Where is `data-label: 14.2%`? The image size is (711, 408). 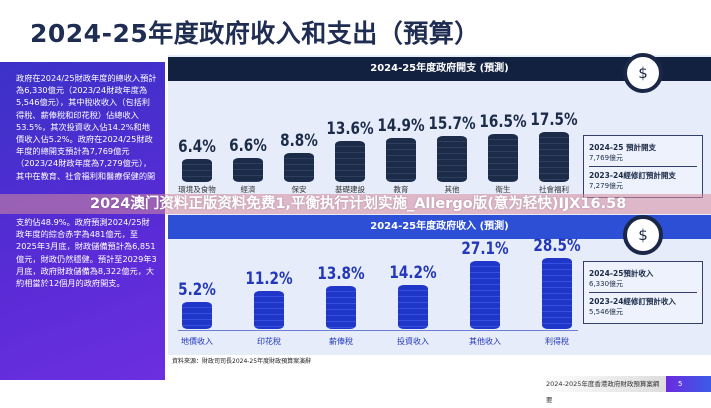 data-label: 14.2% is located at coordinates (413, 273).